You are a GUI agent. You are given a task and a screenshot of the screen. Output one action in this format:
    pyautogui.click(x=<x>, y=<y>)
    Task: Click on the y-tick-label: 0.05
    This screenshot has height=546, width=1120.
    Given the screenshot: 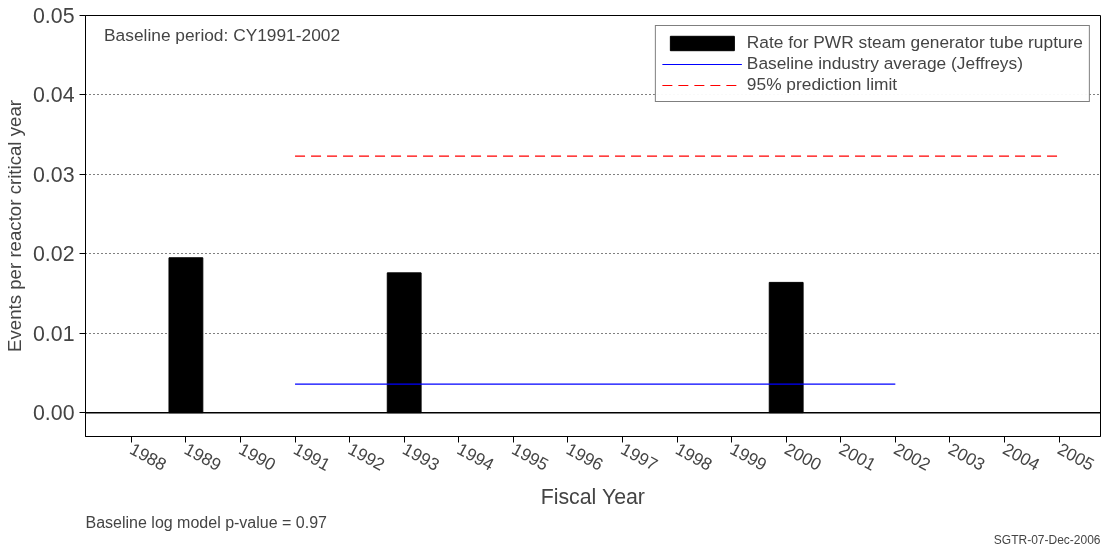 What is the action you would take?
    pyautogui.click(x=53, y=16)
    